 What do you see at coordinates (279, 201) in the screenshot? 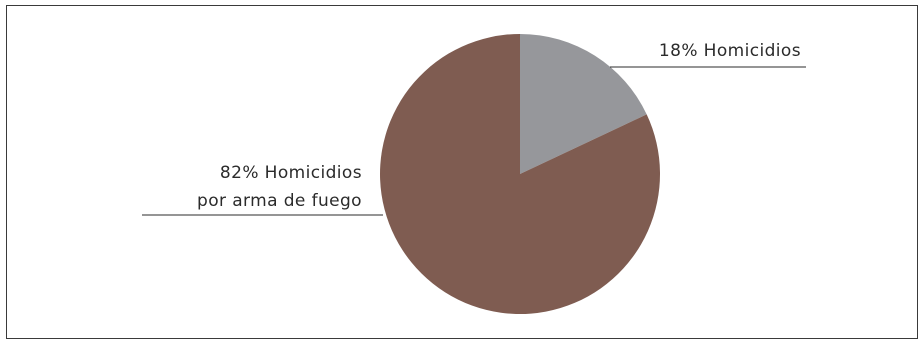
I see `slice-label-homicidios-arma-fuego-line2: por arma de fuego` at bounding box center [279, 201].